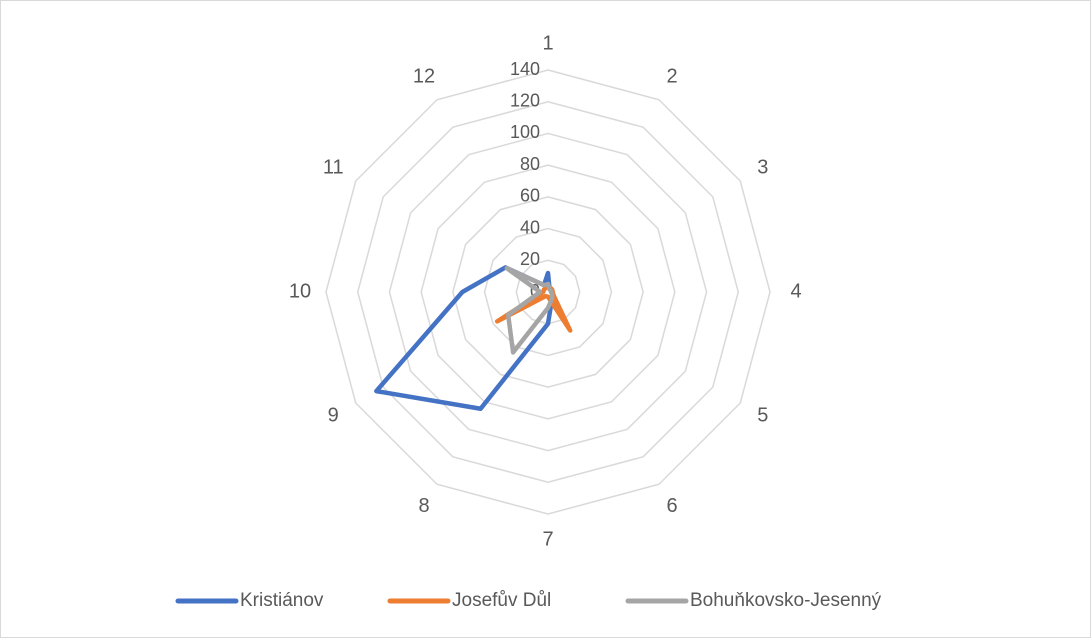 The height and width of the screenshot is (638, 1091). I want to click on category-label: 11, so click(333, 167).